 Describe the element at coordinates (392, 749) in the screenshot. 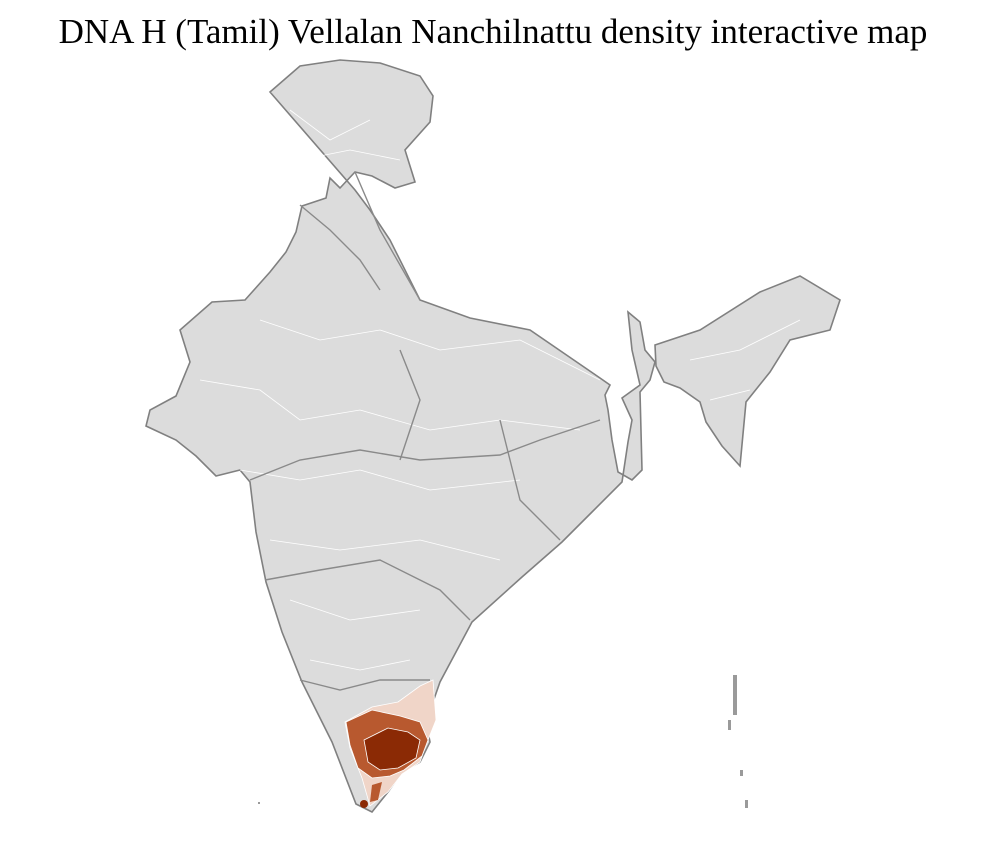

I see `density-high-region` at that location.